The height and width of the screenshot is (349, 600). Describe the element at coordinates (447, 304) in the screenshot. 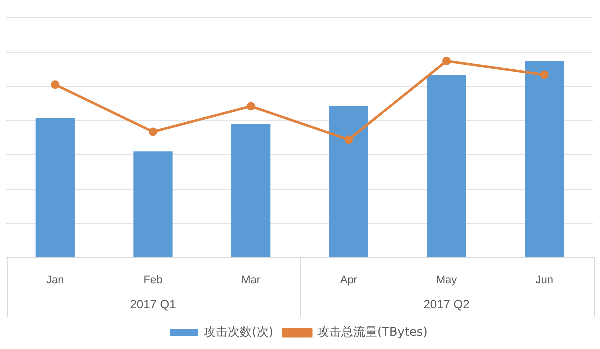

I see `text: 2017 Q2` at that location.